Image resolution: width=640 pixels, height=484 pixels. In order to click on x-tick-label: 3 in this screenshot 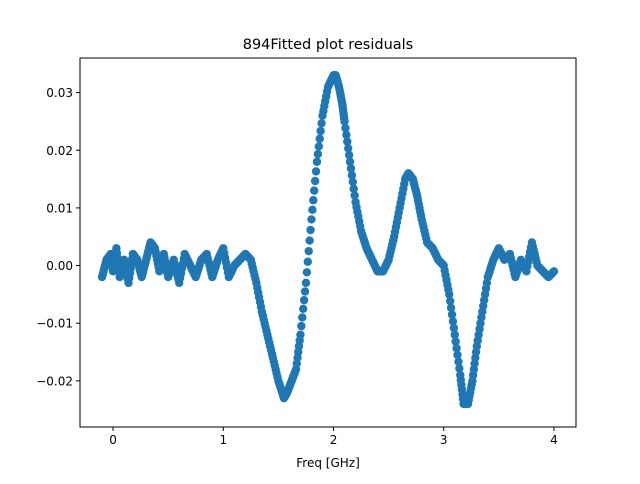, I will do `click(444, 440)`.